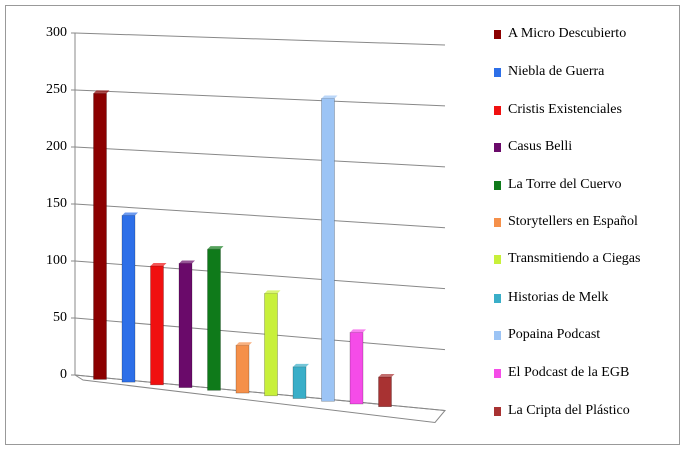 The image size is (685, 451). I want to click on legend-item: A Micro Descubierto, so click(584, 34).